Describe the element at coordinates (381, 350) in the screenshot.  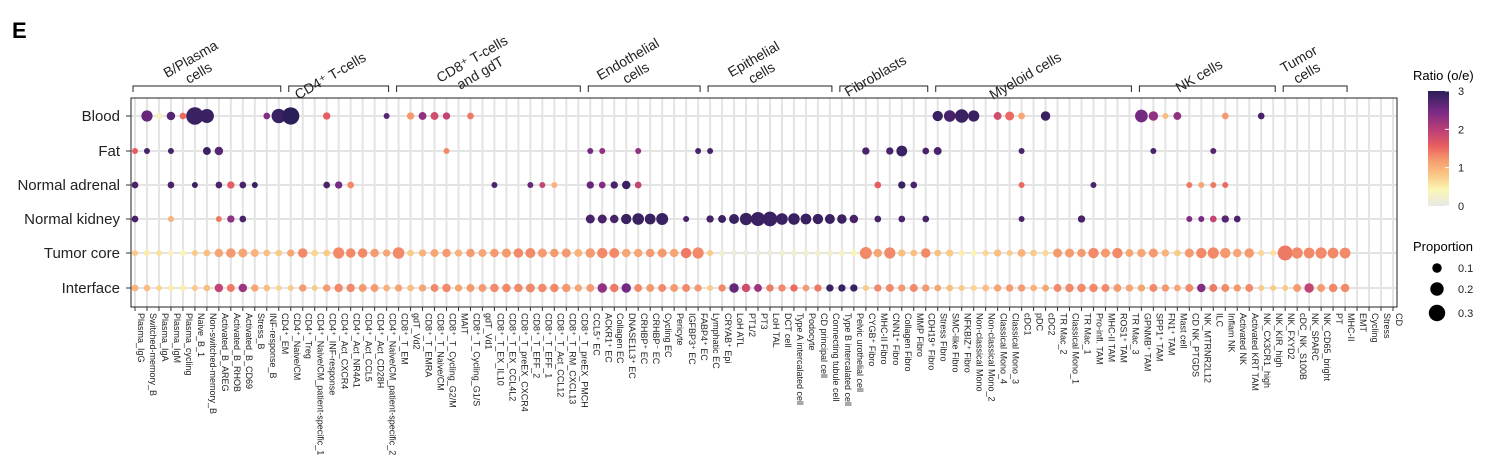
I see `column-label: CD4⁺_Act_CD28H` at that location.